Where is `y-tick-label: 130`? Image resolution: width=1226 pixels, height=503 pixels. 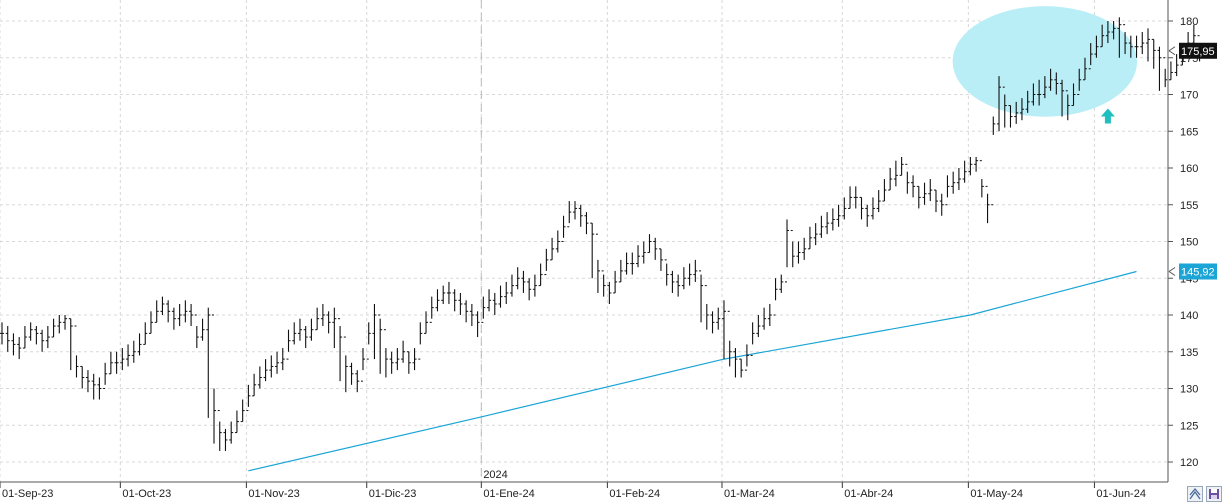 y-tick-label: 130 is located at coordinates (1189, 390).